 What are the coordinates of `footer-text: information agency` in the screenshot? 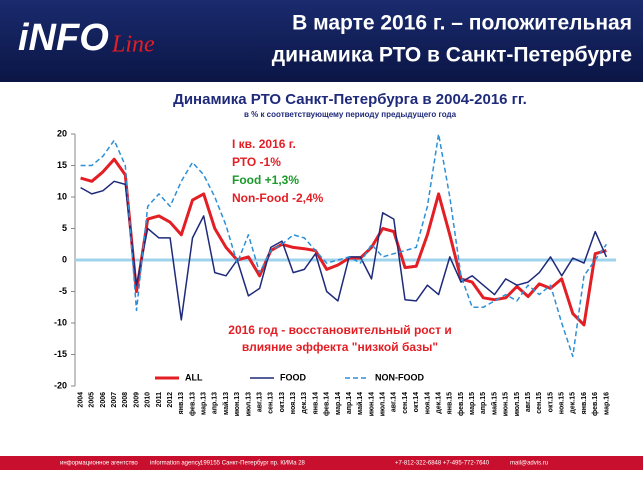 It's located at (175, 464).